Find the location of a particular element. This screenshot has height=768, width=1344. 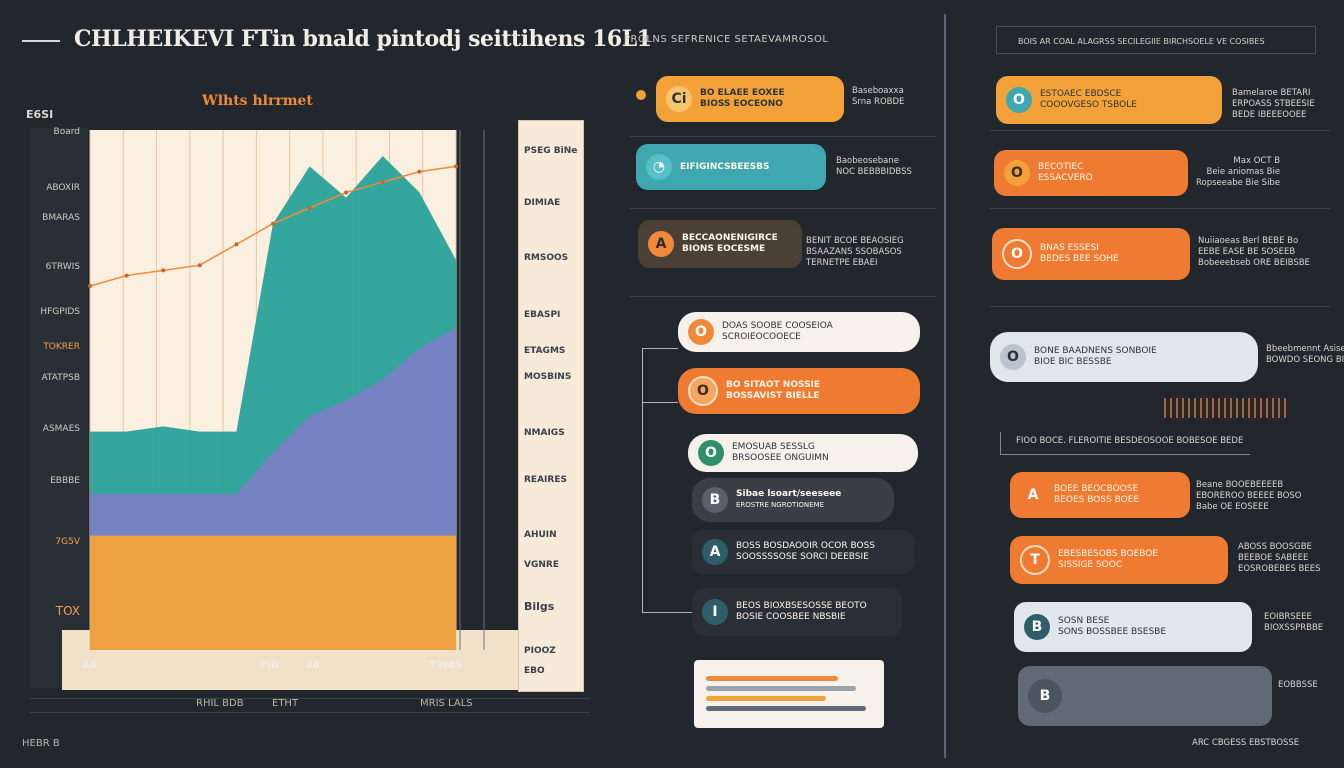

tick-strip is located at coordinates (1225, 408).